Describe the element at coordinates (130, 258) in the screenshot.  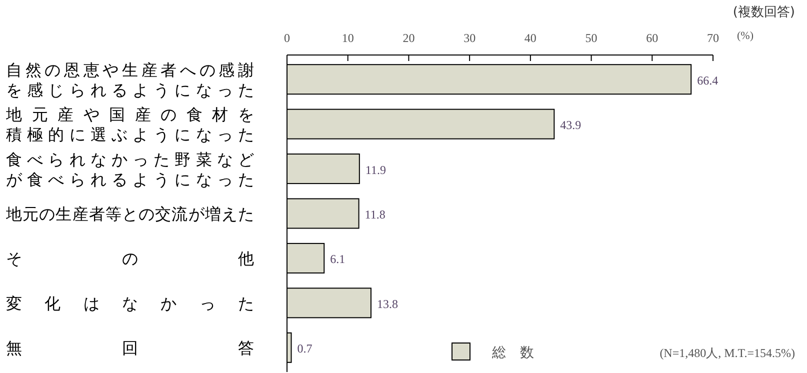
I see `y-tick-label: その他` at that location.